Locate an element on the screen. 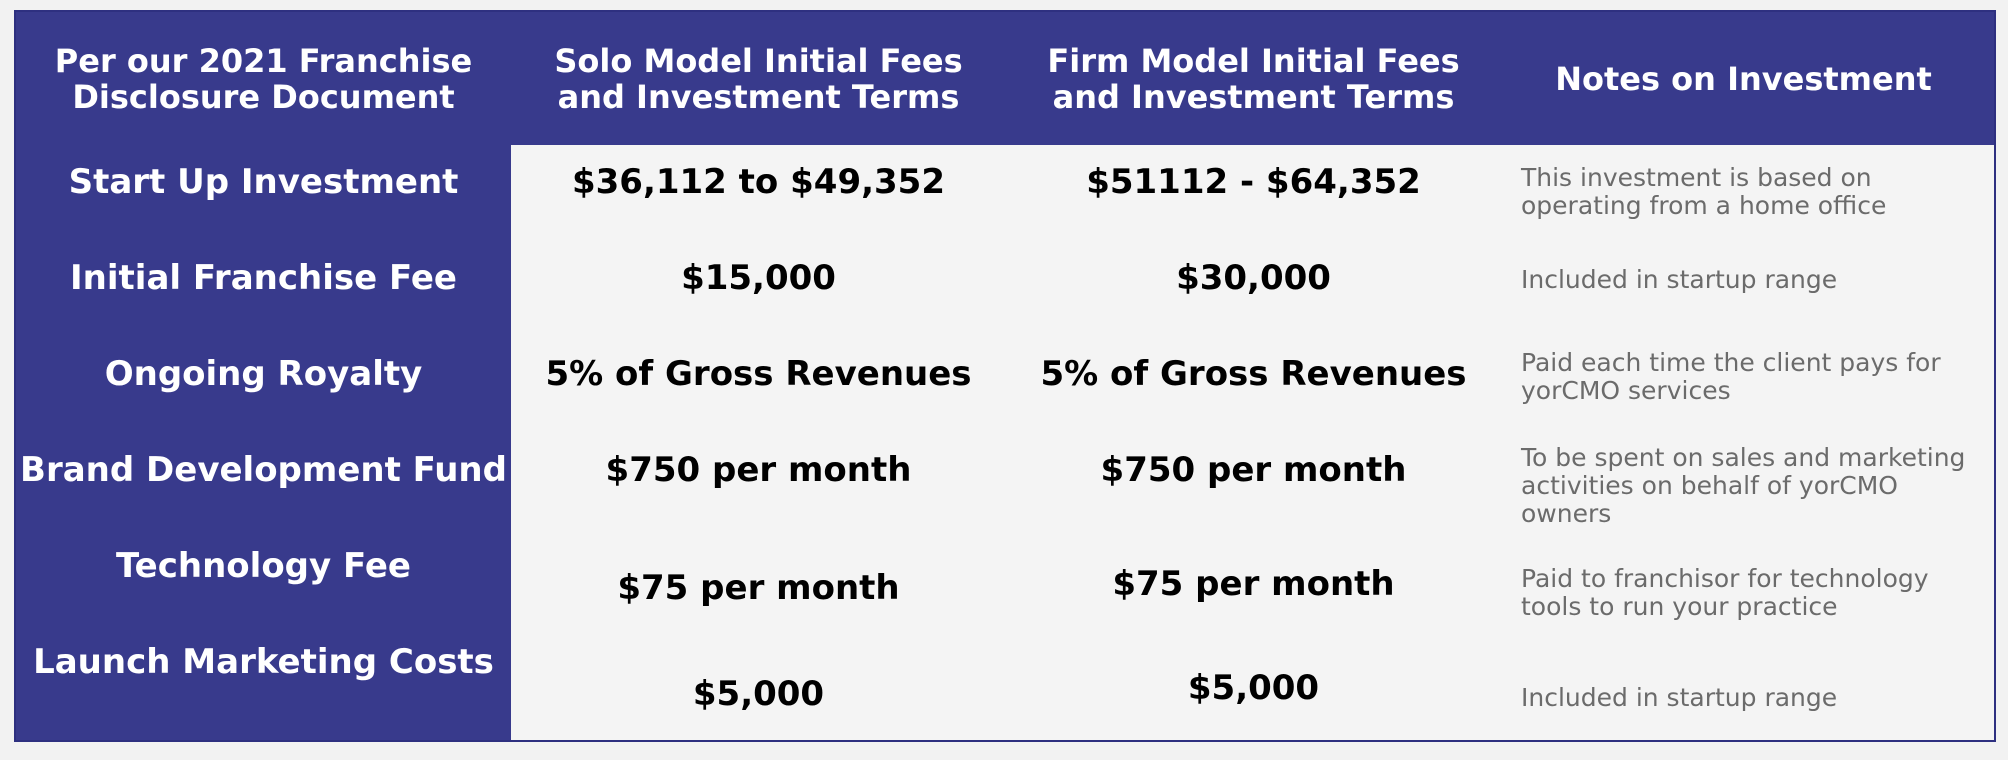 Image resolution: width=2008 pixels, height=760 pixels. solo-brand-development-fund: $750 per month is located at coordinates (758, 470).